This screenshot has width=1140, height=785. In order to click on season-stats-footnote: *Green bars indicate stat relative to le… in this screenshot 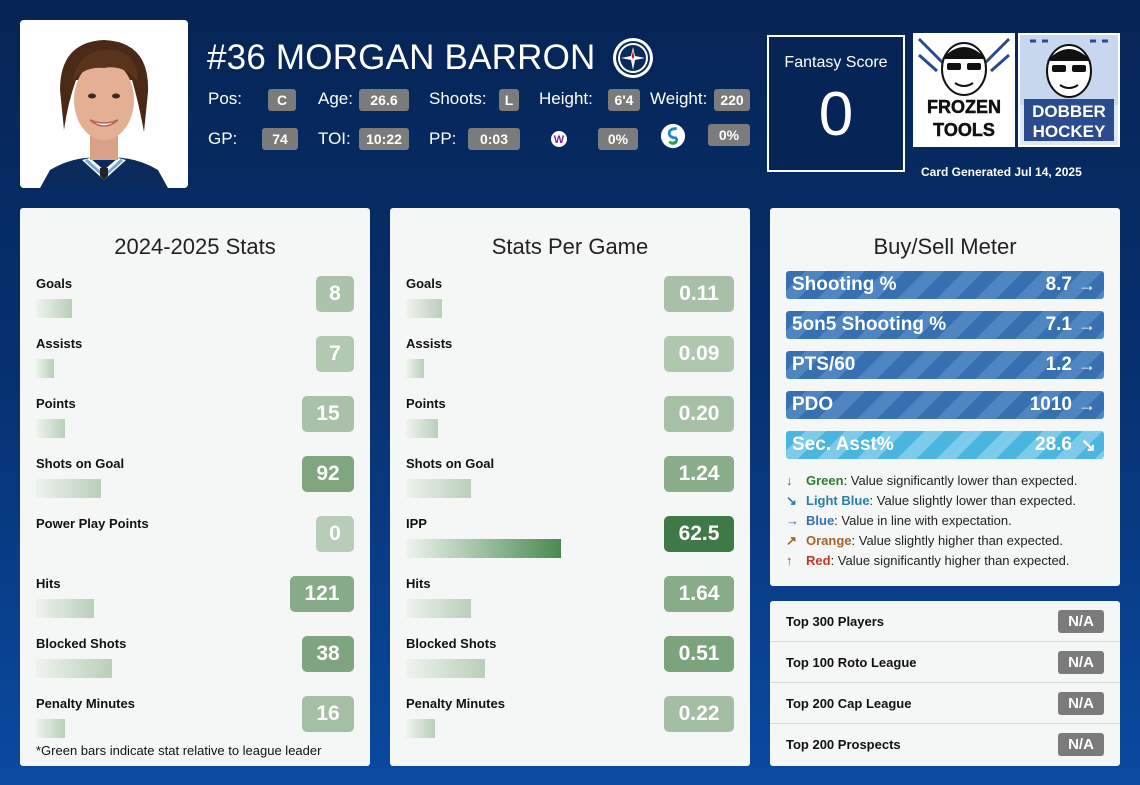, I will do `click(179, 750)`.